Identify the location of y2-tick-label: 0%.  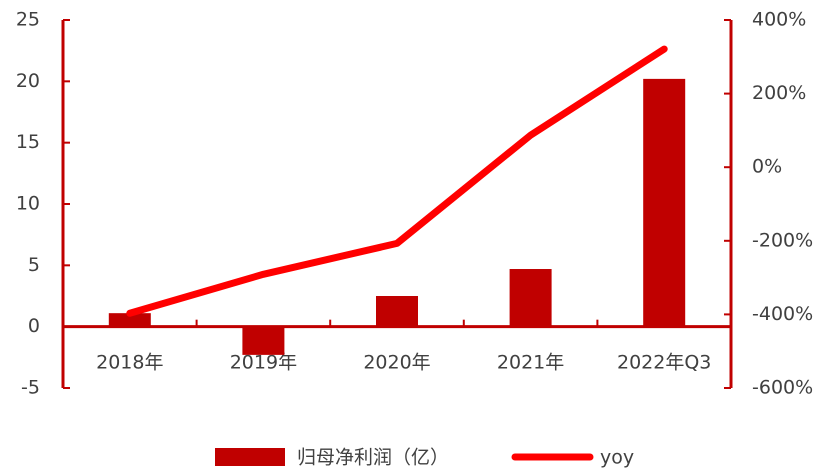
(767, 167).